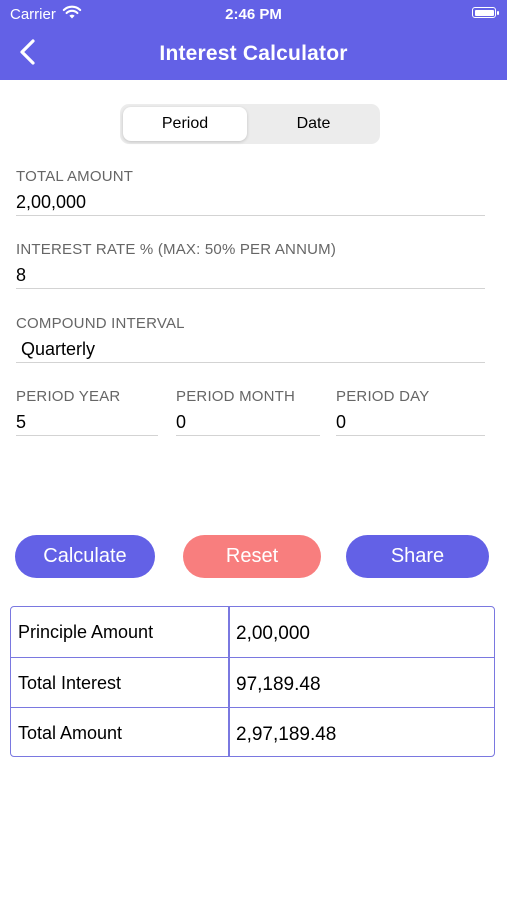 This screenshot has width=507, height=900. I want to click on total-interest-label: Total Interest, so click(70, 683).